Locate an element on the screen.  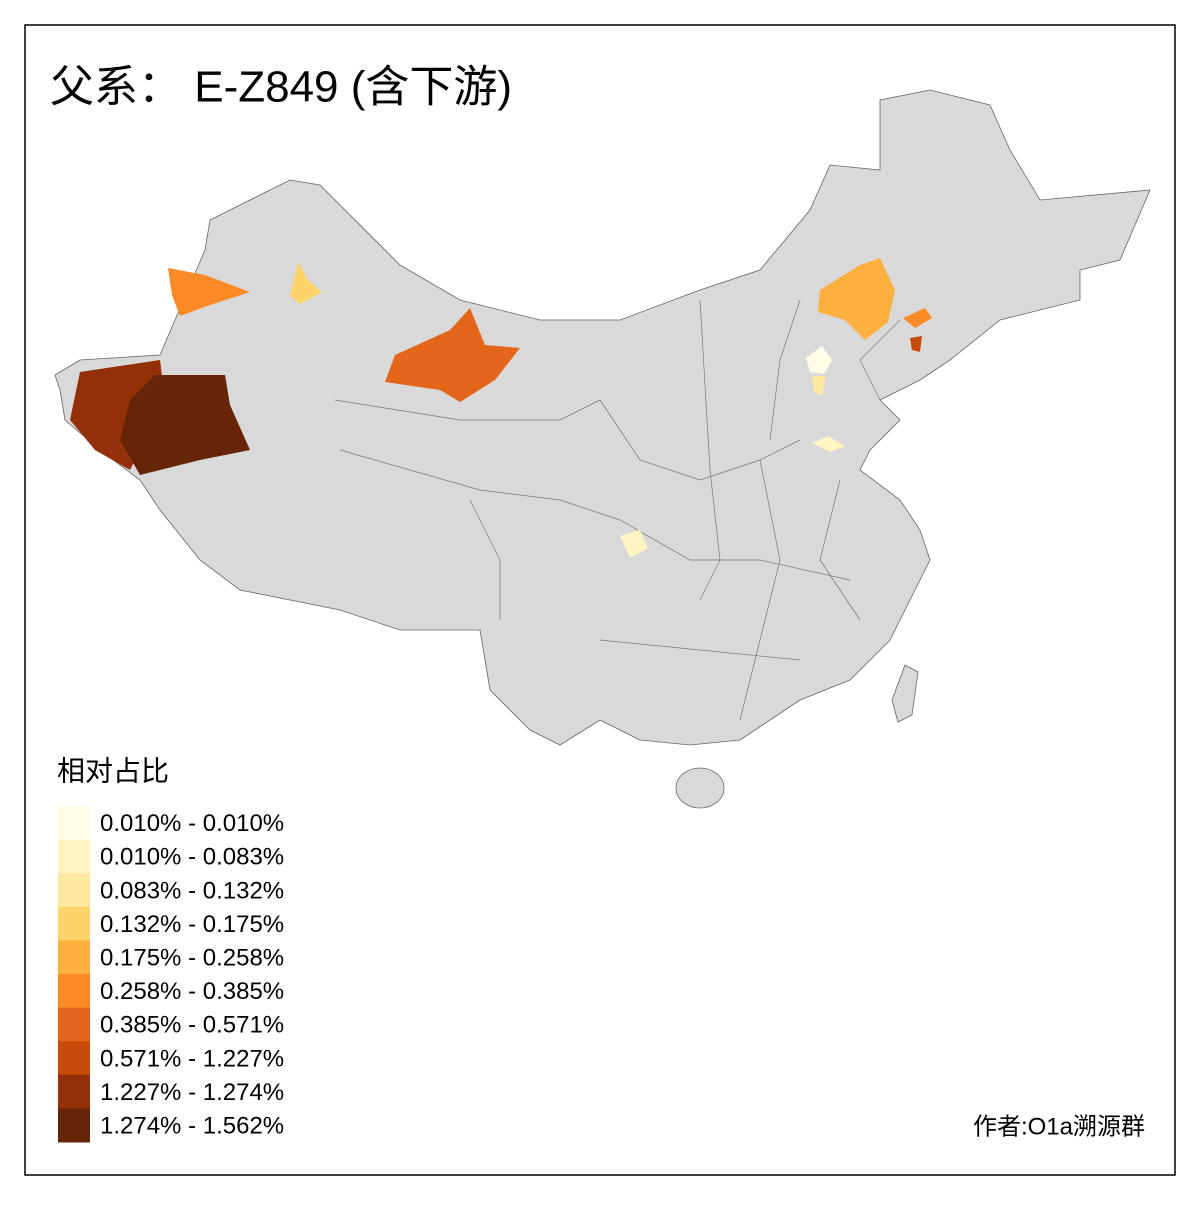
hainan is located at coordinates (700, 788).